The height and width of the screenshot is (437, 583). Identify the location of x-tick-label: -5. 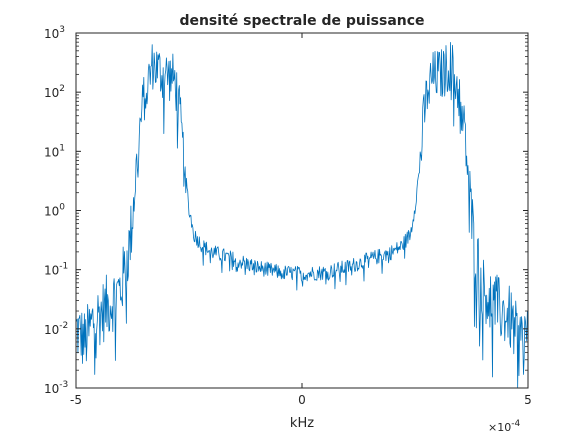
(76, 400).